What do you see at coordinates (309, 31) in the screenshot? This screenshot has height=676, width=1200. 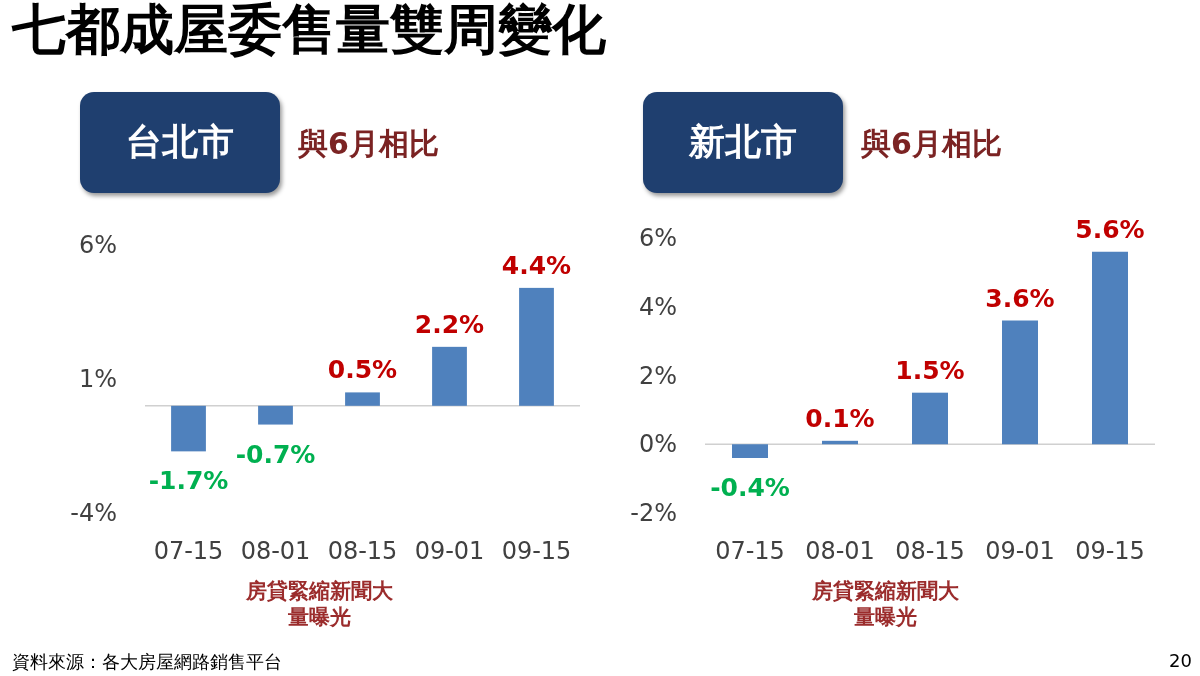 I see `text: 七都成屋委售量雙周變化` at bounding box center [309, 31].